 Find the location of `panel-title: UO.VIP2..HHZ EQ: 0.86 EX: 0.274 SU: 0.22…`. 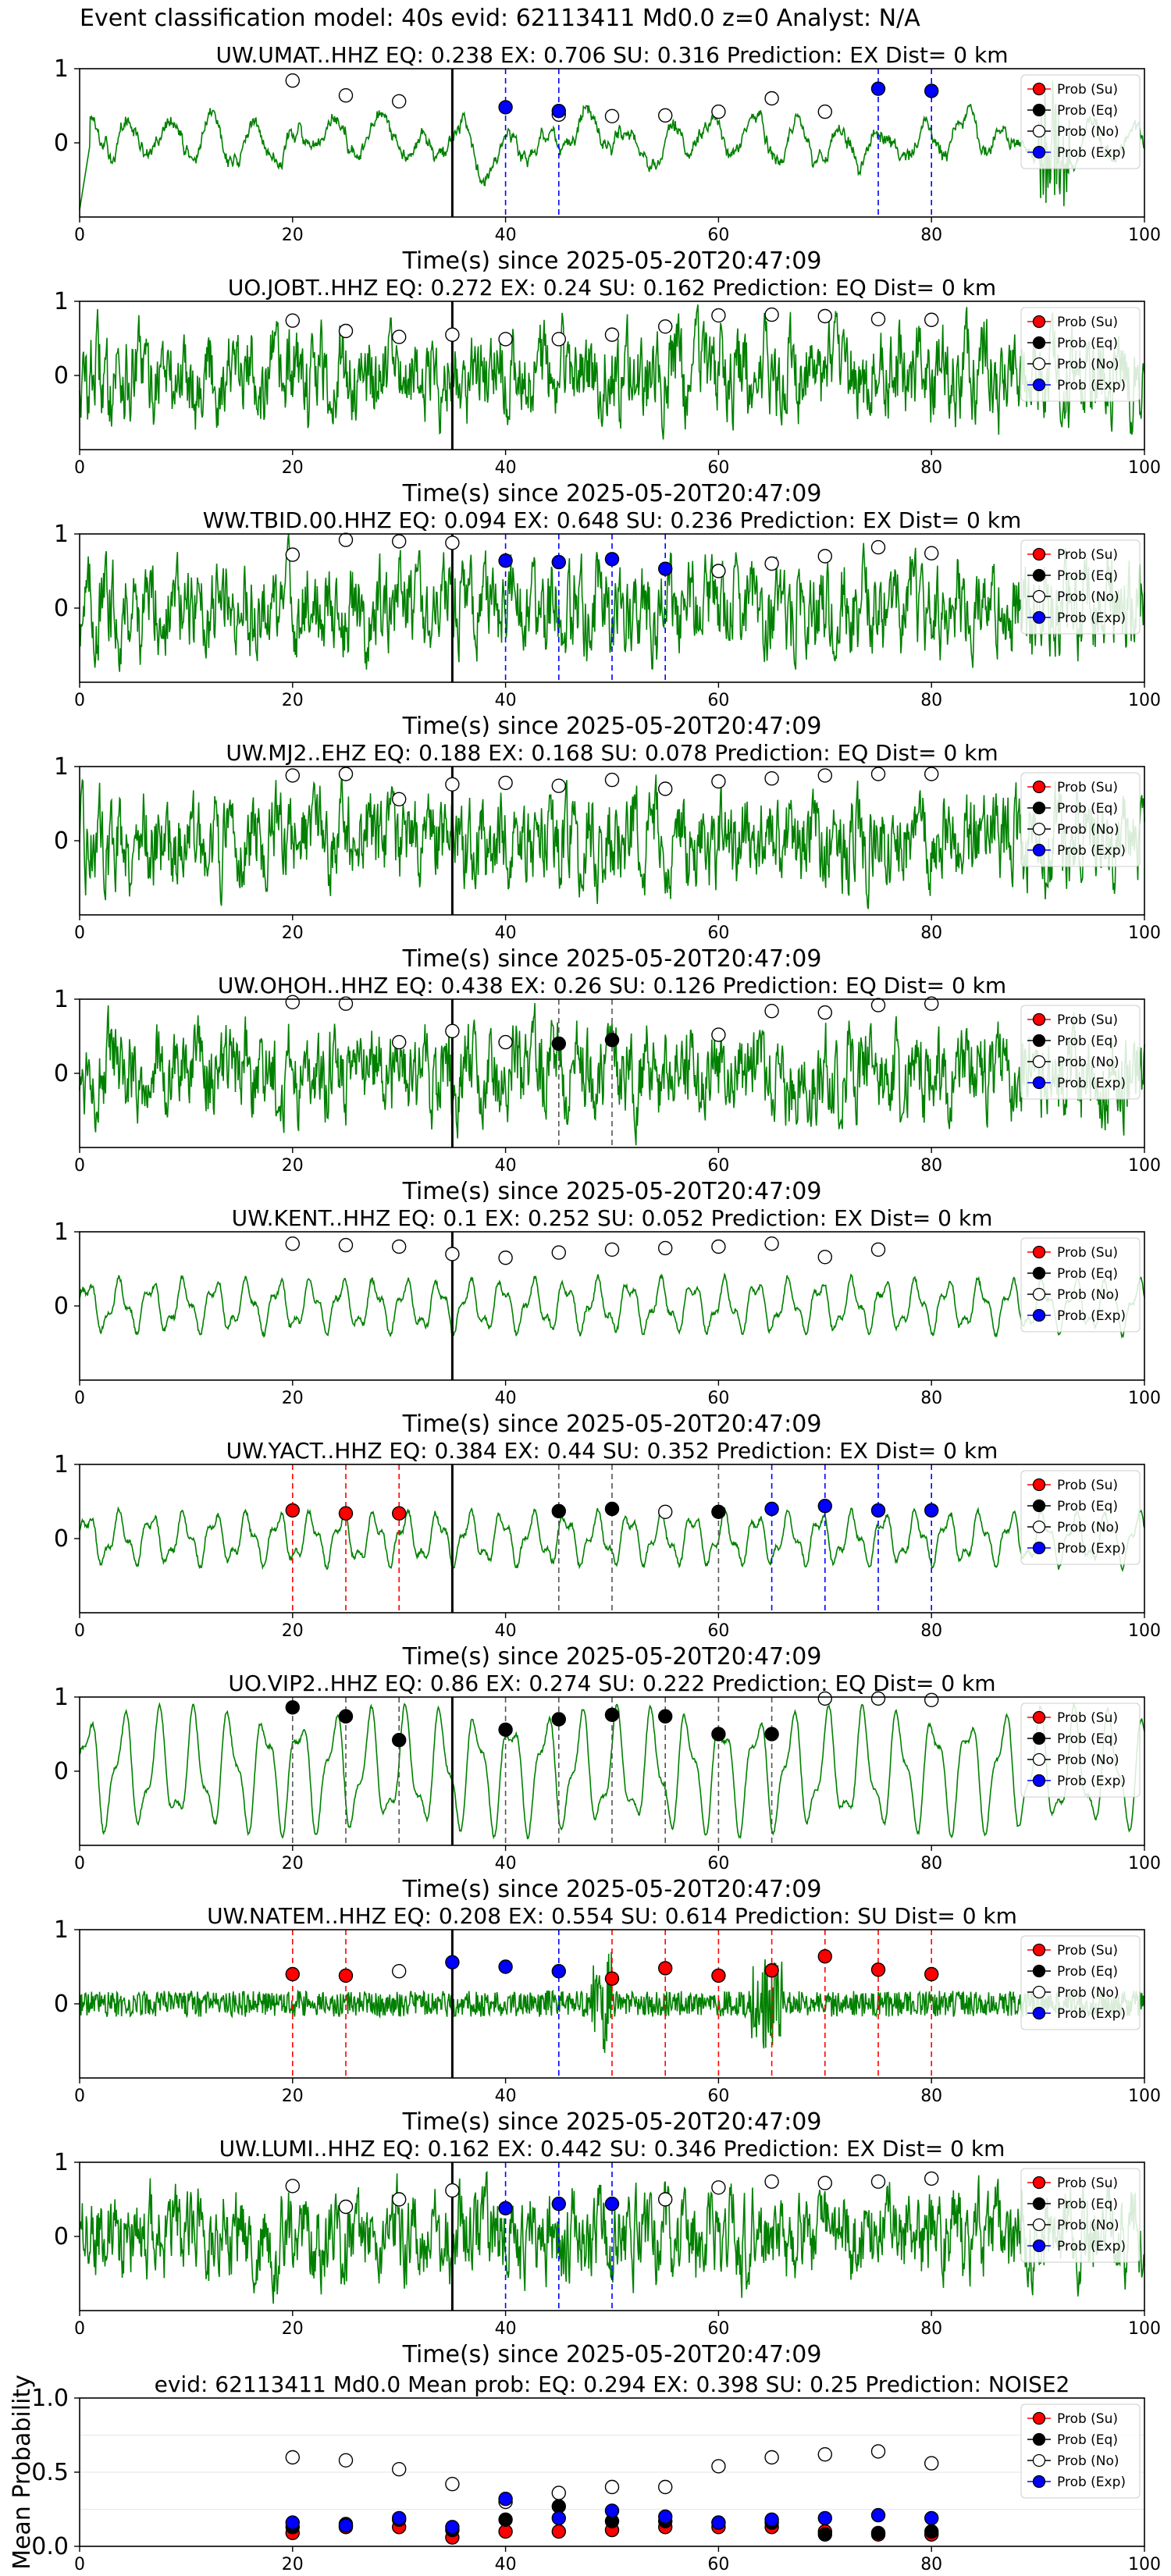

panel-title: UO.VIP2..HHZ EQ: 0.86 EX: 0.274 SU: 0.22… is located at coordinates (611, 1683).